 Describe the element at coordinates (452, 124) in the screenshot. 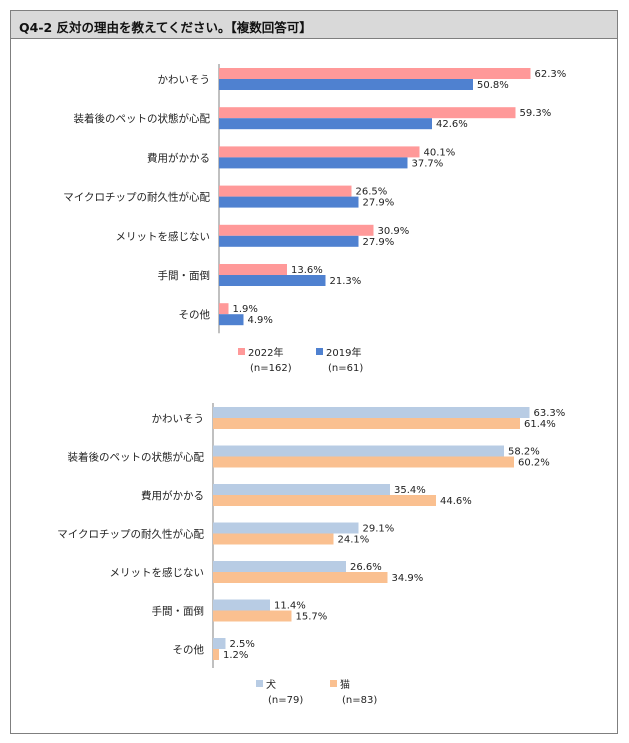

I see `chart1-data-label: 42.6%` at that location.